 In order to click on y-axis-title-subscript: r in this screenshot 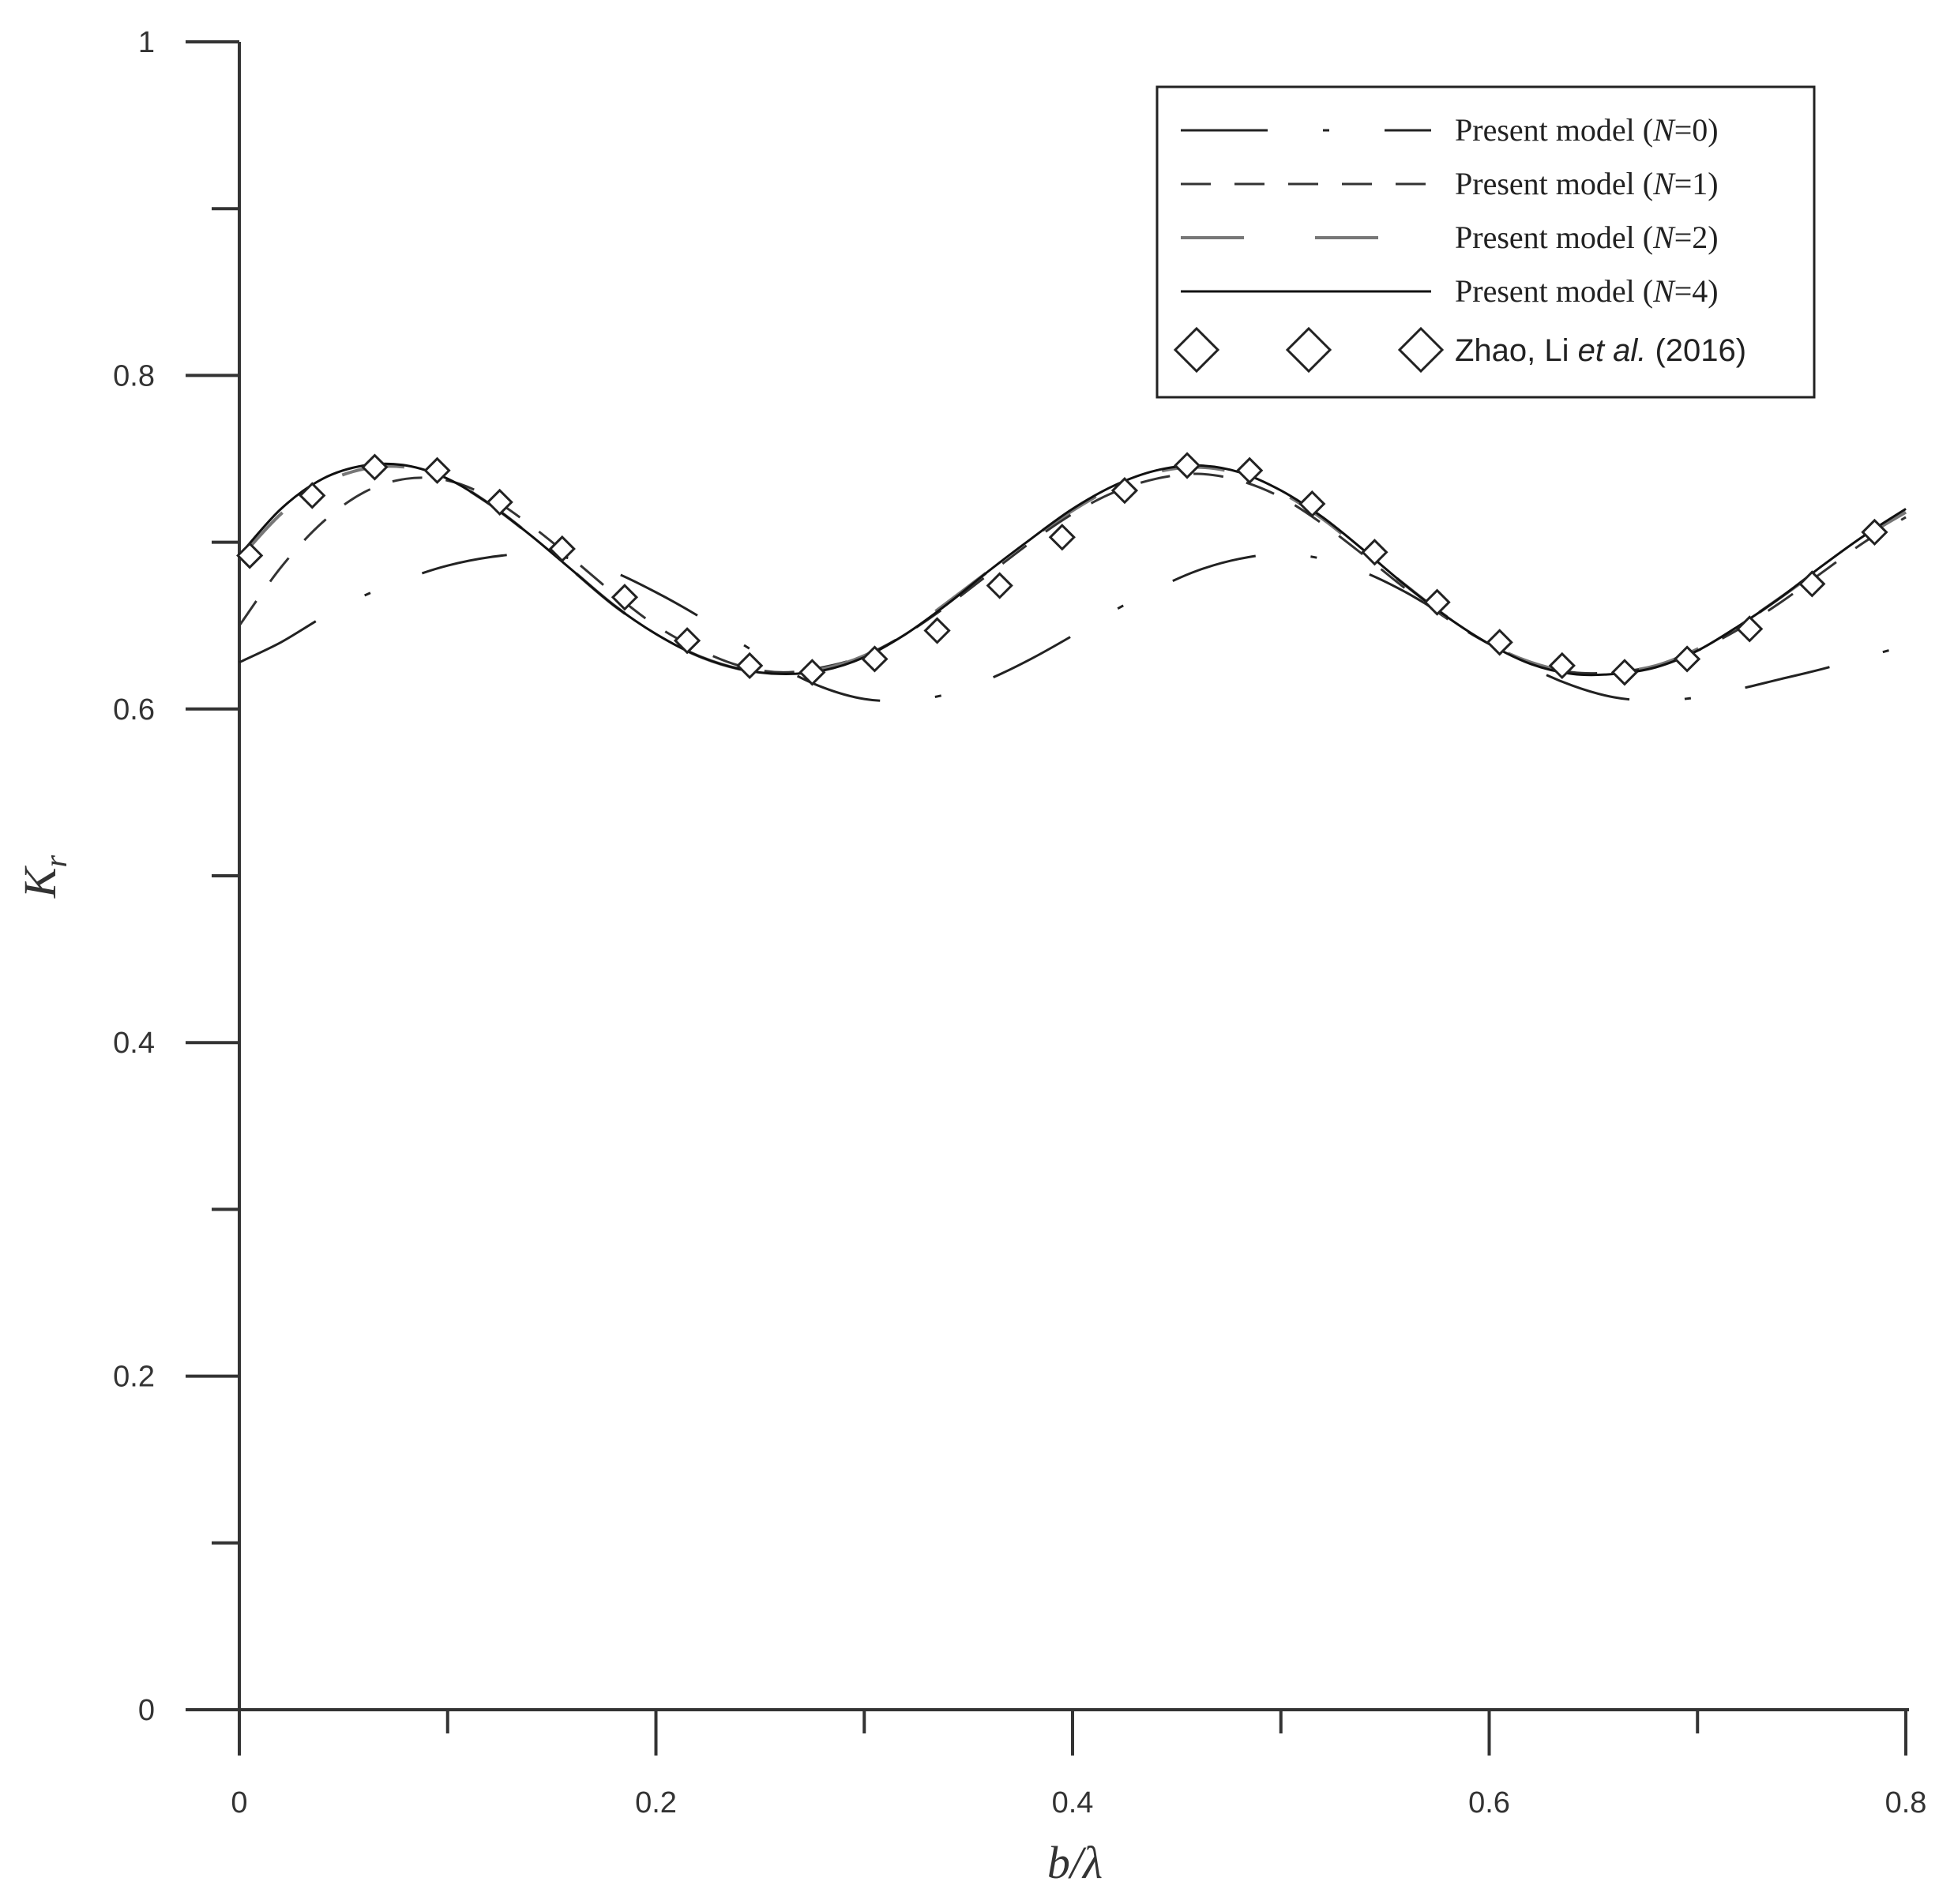, I will do `click(55, 860)`.